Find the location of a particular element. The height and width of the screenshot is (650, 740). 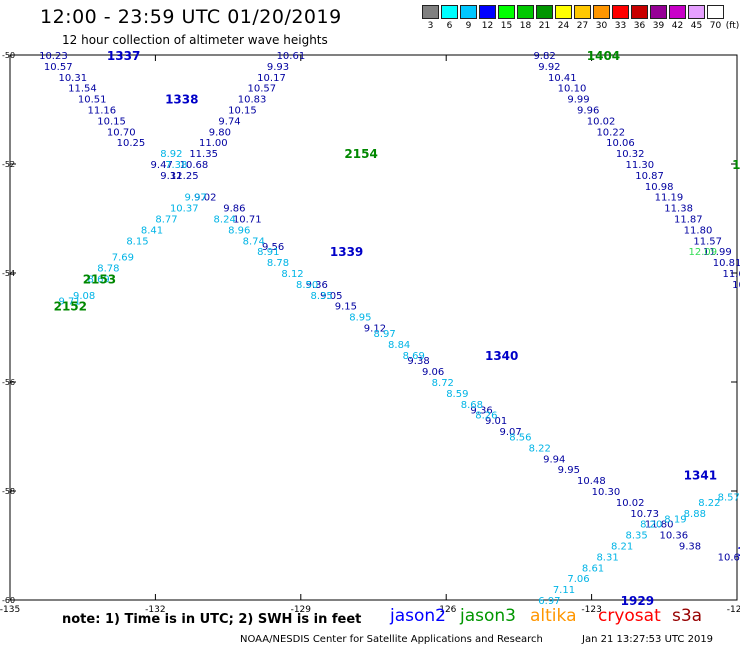

swh-value: 8.88 is located at coordinates (695, 514).